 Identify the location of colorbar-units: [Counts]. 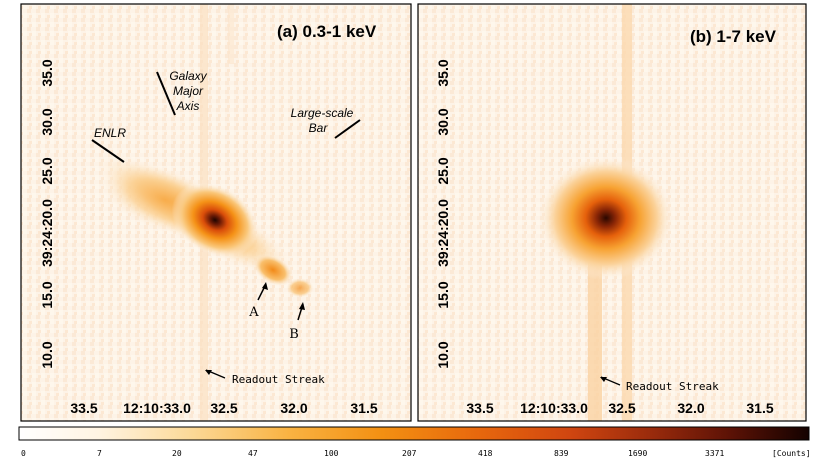
(791, 453).